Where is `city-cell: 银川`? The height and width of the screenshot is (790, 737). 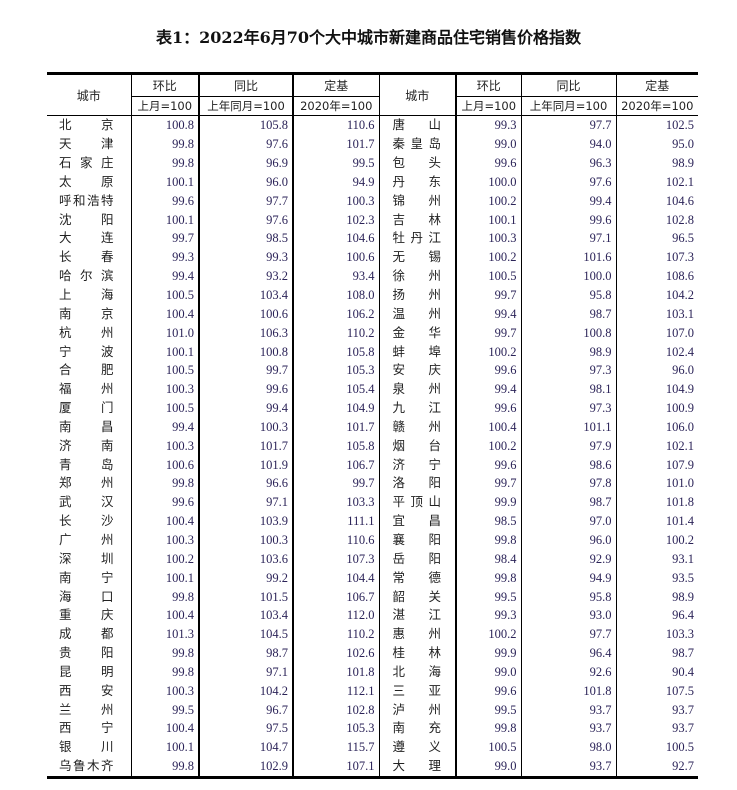 city-cell: 银川 is located at coordinates (89, 747).